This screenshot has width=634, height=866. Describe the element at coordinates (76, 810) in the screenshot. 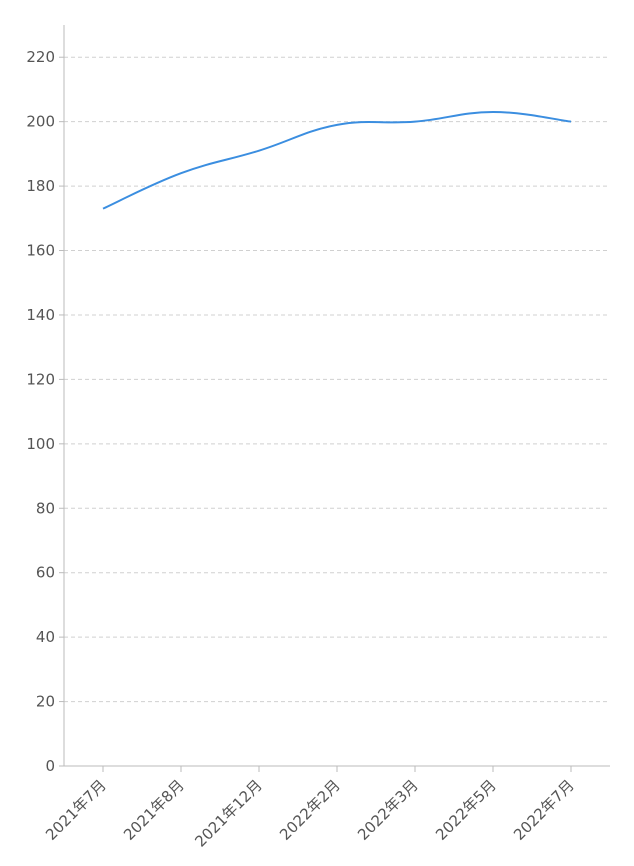

I see `x-tick-label: 2021年7月` at that location.